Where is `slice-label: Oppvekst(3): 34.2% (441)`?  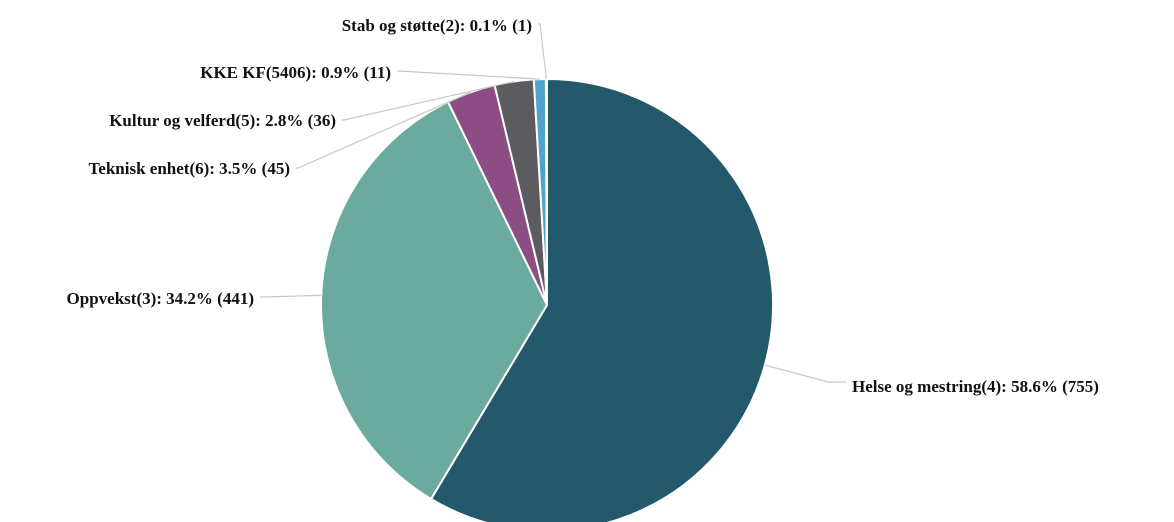 slice-label: Oppvekst(3): 34.2% (441) is located at coordinates (160, 298).